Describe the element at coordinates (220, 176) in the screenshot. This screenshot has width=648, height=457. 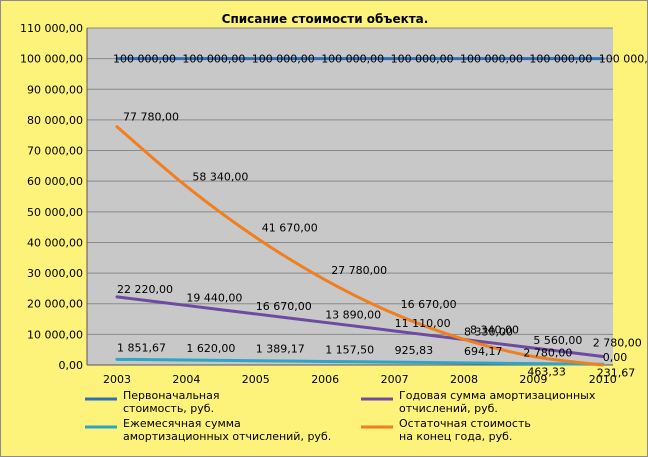
I see `data-label: 58 340,00` at that location.